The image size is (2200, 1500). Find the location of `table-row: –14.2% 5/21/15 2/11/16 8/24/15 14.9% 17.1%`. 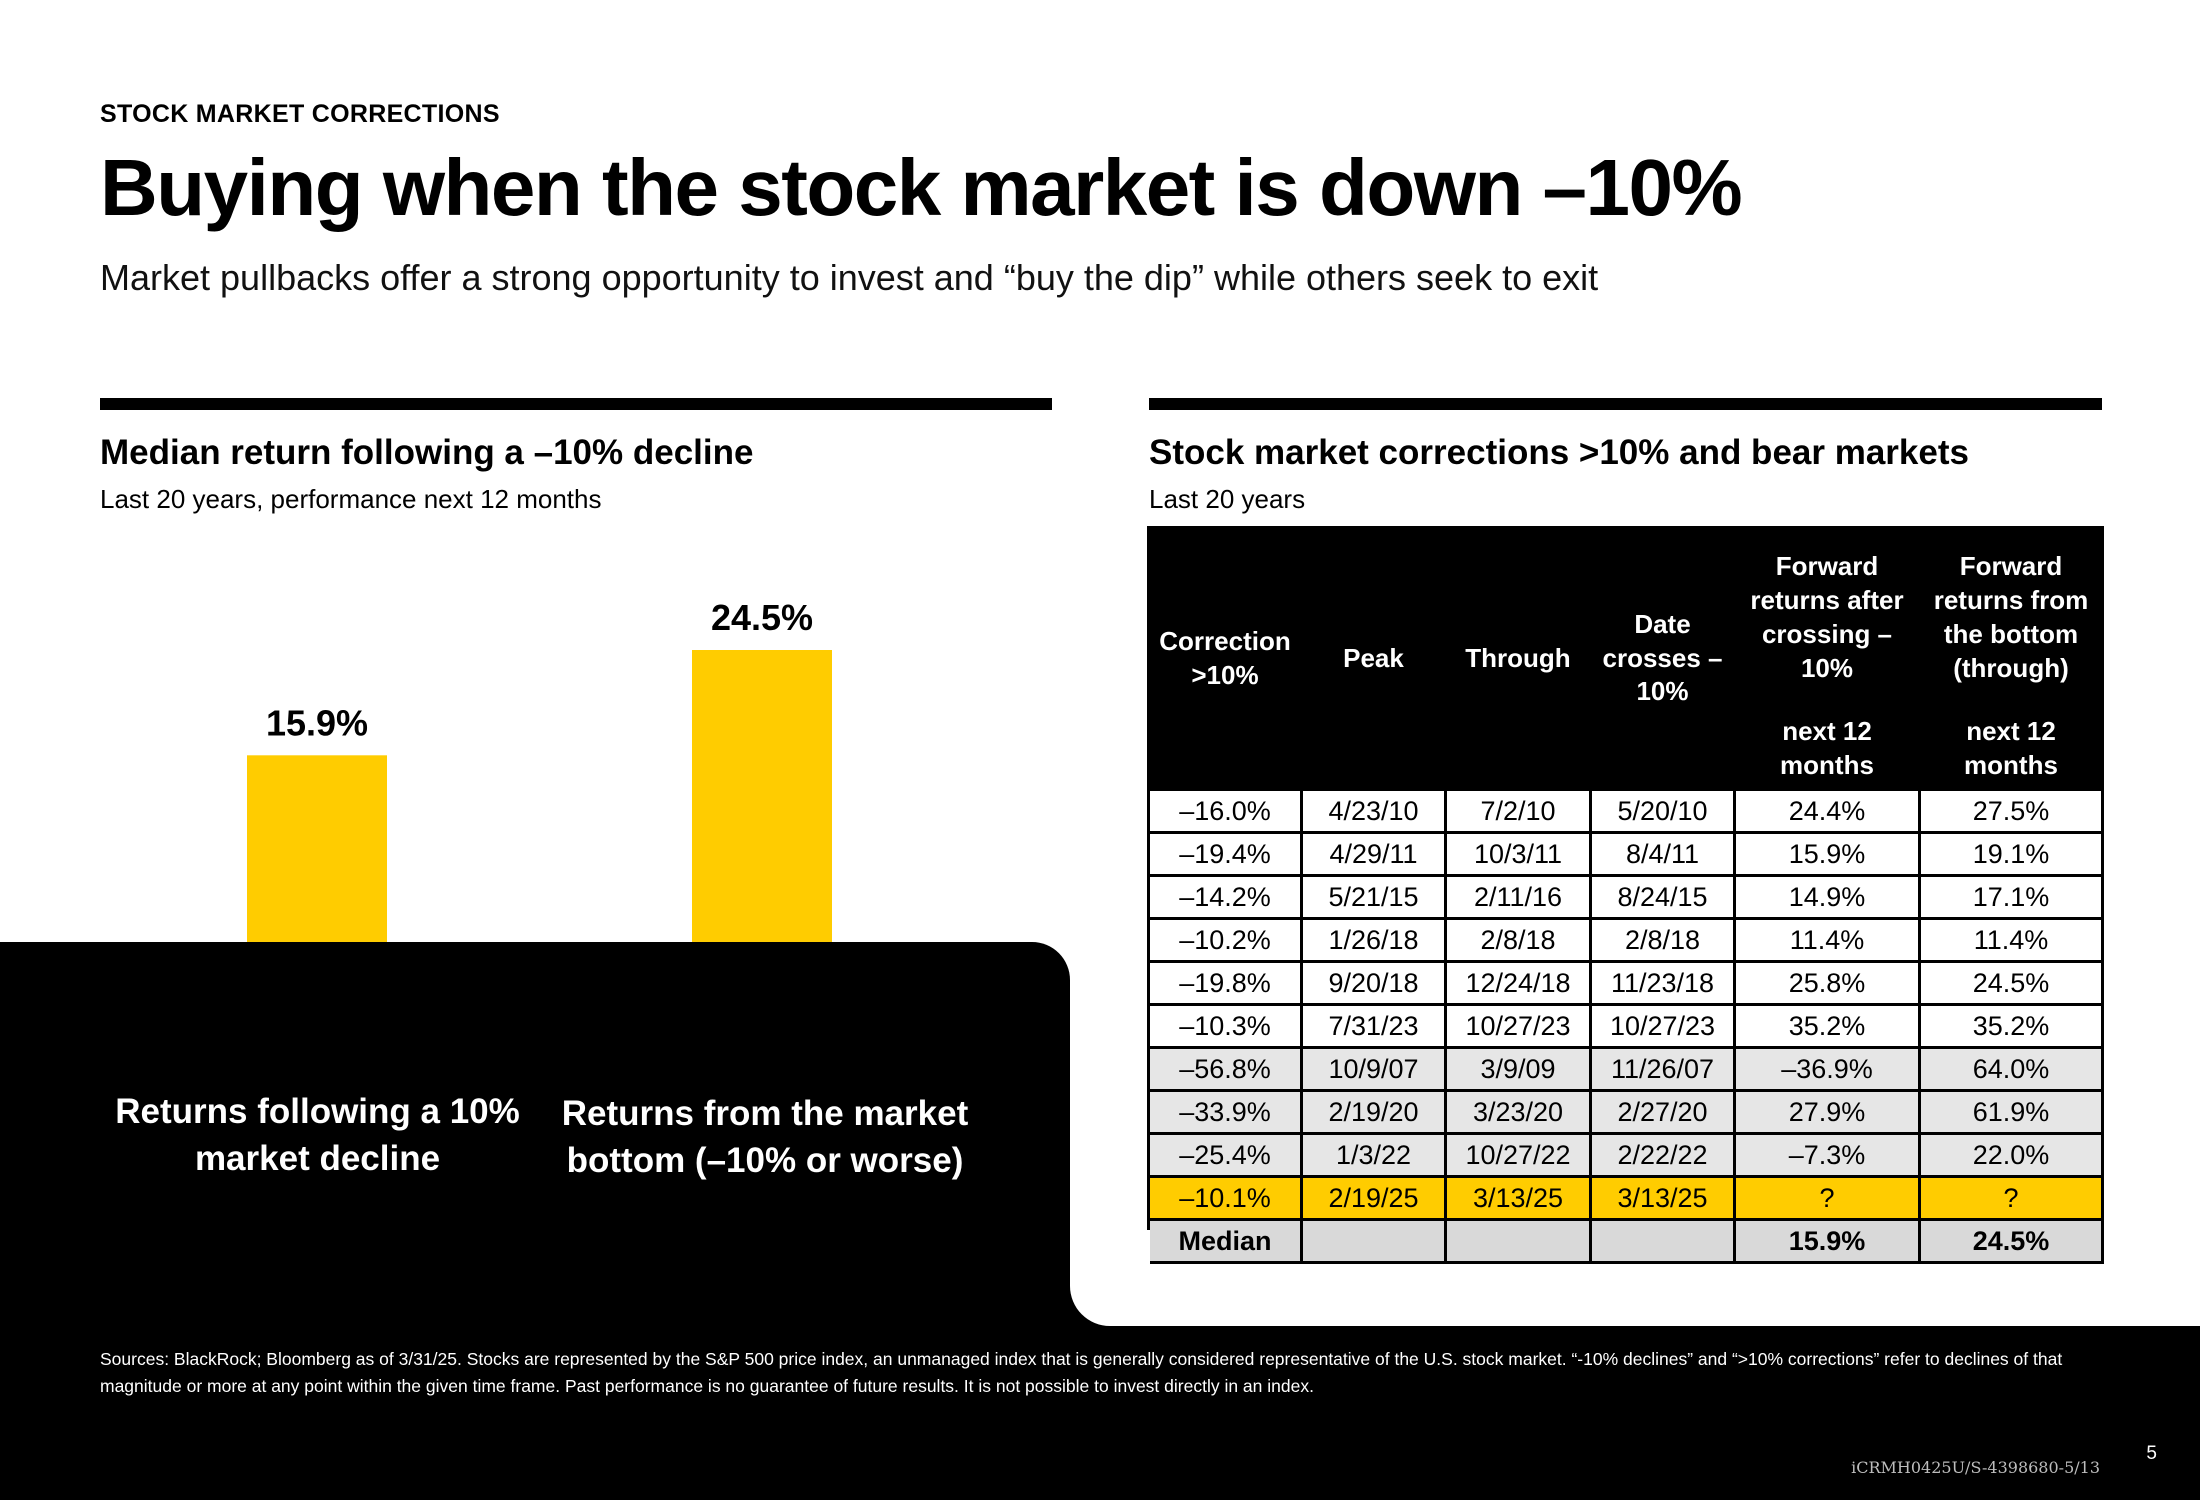

table-row: –14.2% 5/21/15 2/11/16 8/24/15 14.9% 17.1% is located at coordinates (1625, 897).